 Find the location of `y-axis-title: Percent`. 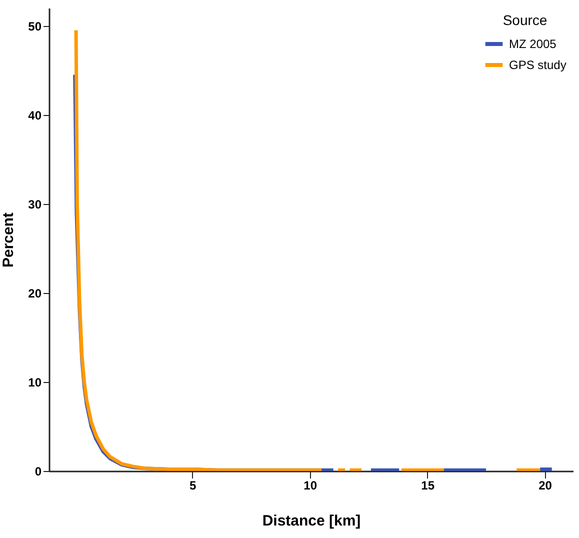

y-axis-title: Percent is located at coordinates (9, 240).